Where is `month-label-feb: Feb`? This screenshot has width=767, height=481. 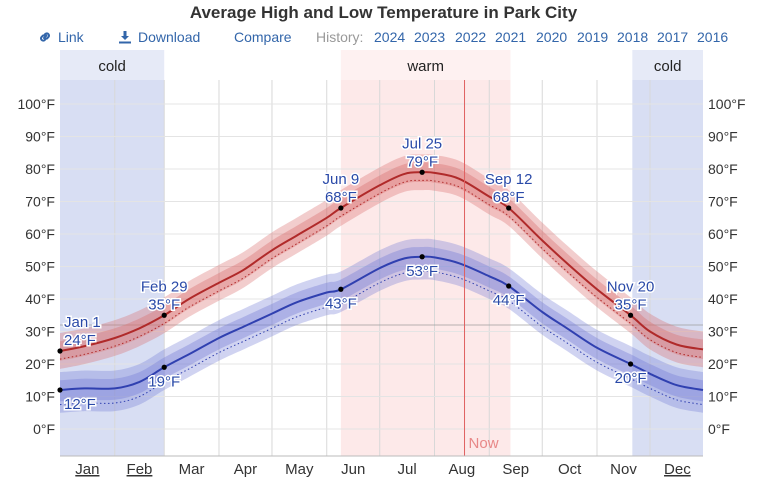
month-label-feb: Feb is located at coordinates (140, 469).